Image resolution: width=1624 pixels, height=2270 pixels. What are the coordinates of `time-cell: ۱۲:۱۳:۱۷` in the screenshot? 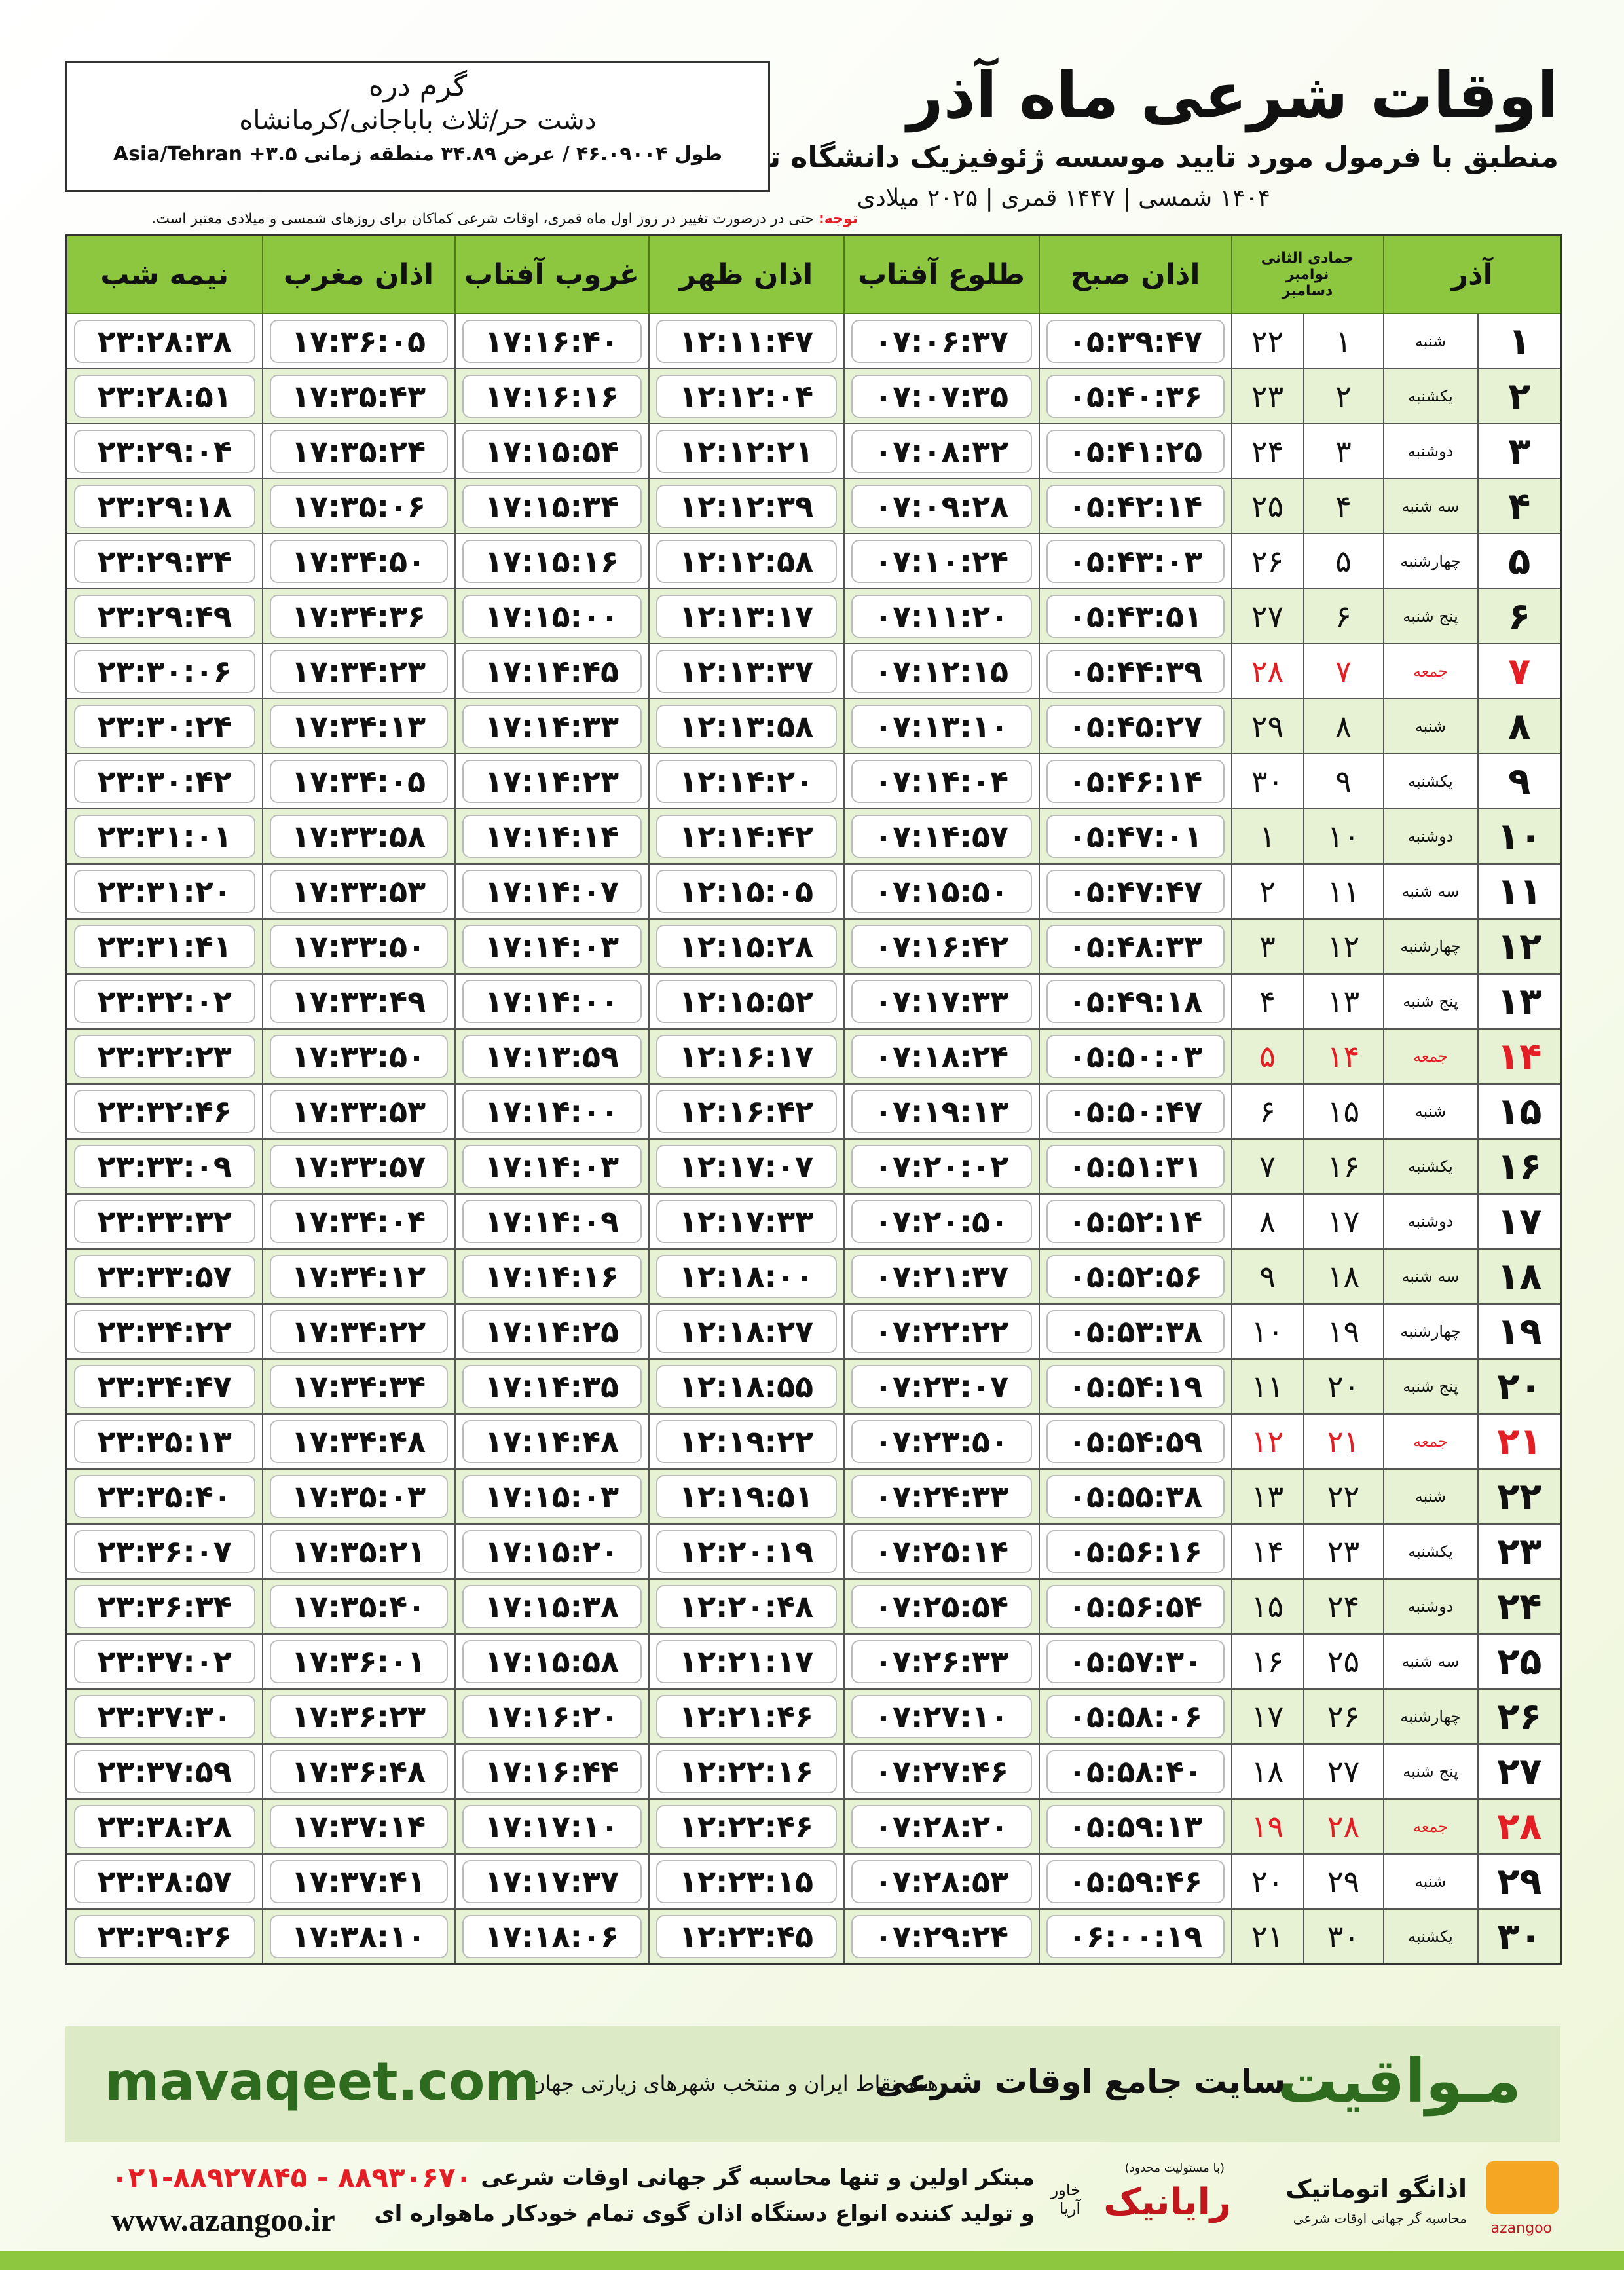 It's located at (746, 616).